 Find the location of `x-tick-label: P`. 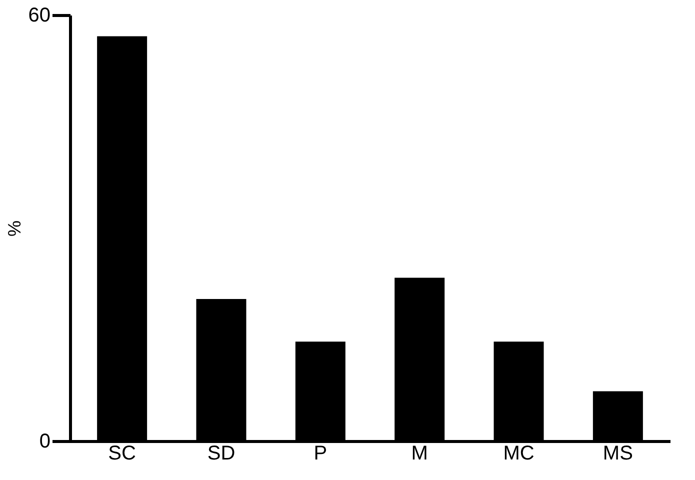

x-tick-label: P is located at coordinates (321, 453).